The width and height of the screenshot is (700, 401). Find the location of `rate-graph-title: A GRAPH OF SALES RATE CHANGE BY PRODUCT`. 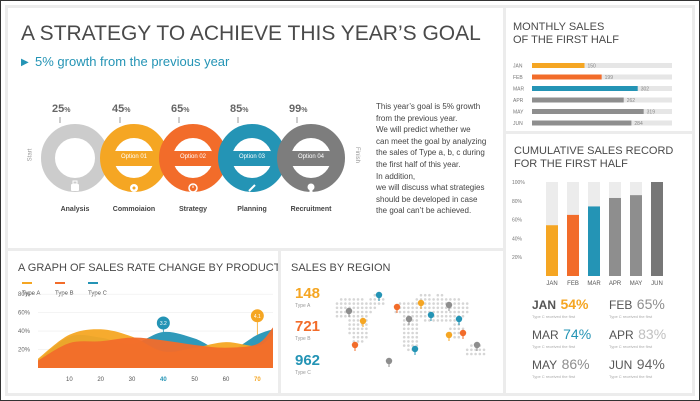

rate-graph-title: A GRAPH OF SALES RATE CHANGE BY PRODUCT is located at coordinates (148, 268).